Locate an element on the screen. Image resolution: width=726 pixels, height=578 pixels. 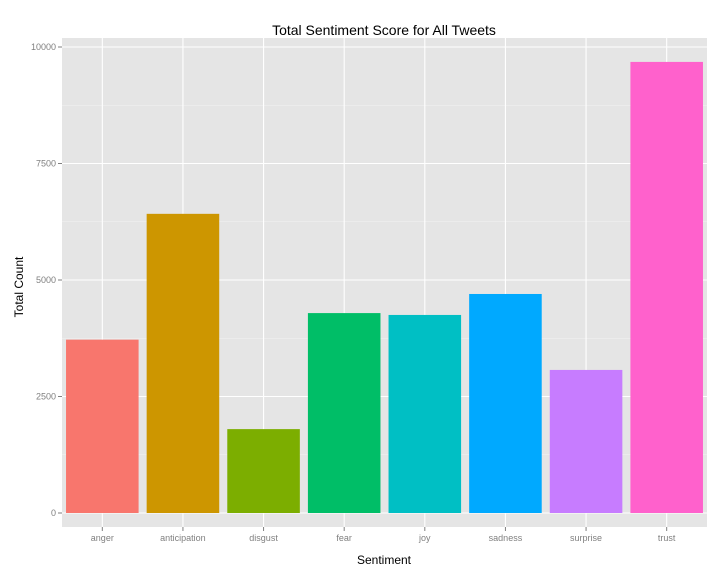
y-axis: 0 2500 5000 7500 10000 is located at coordinates (46, 280).